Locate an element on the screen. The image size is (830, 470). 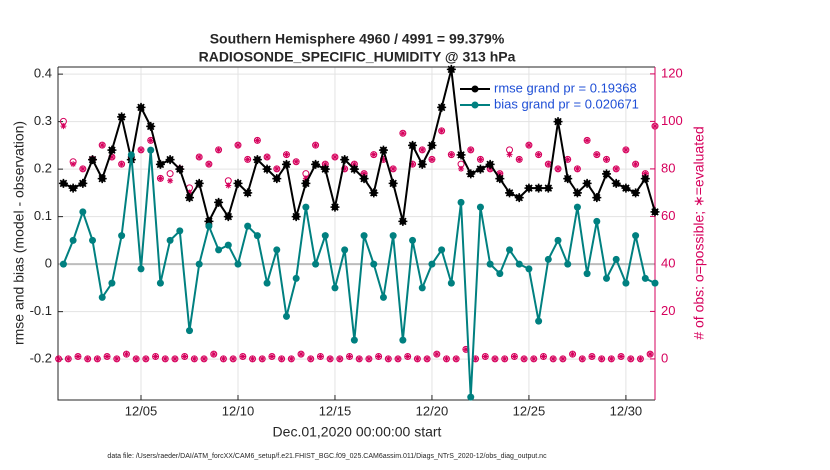
obs-possible is located at coordinates (170, 174).